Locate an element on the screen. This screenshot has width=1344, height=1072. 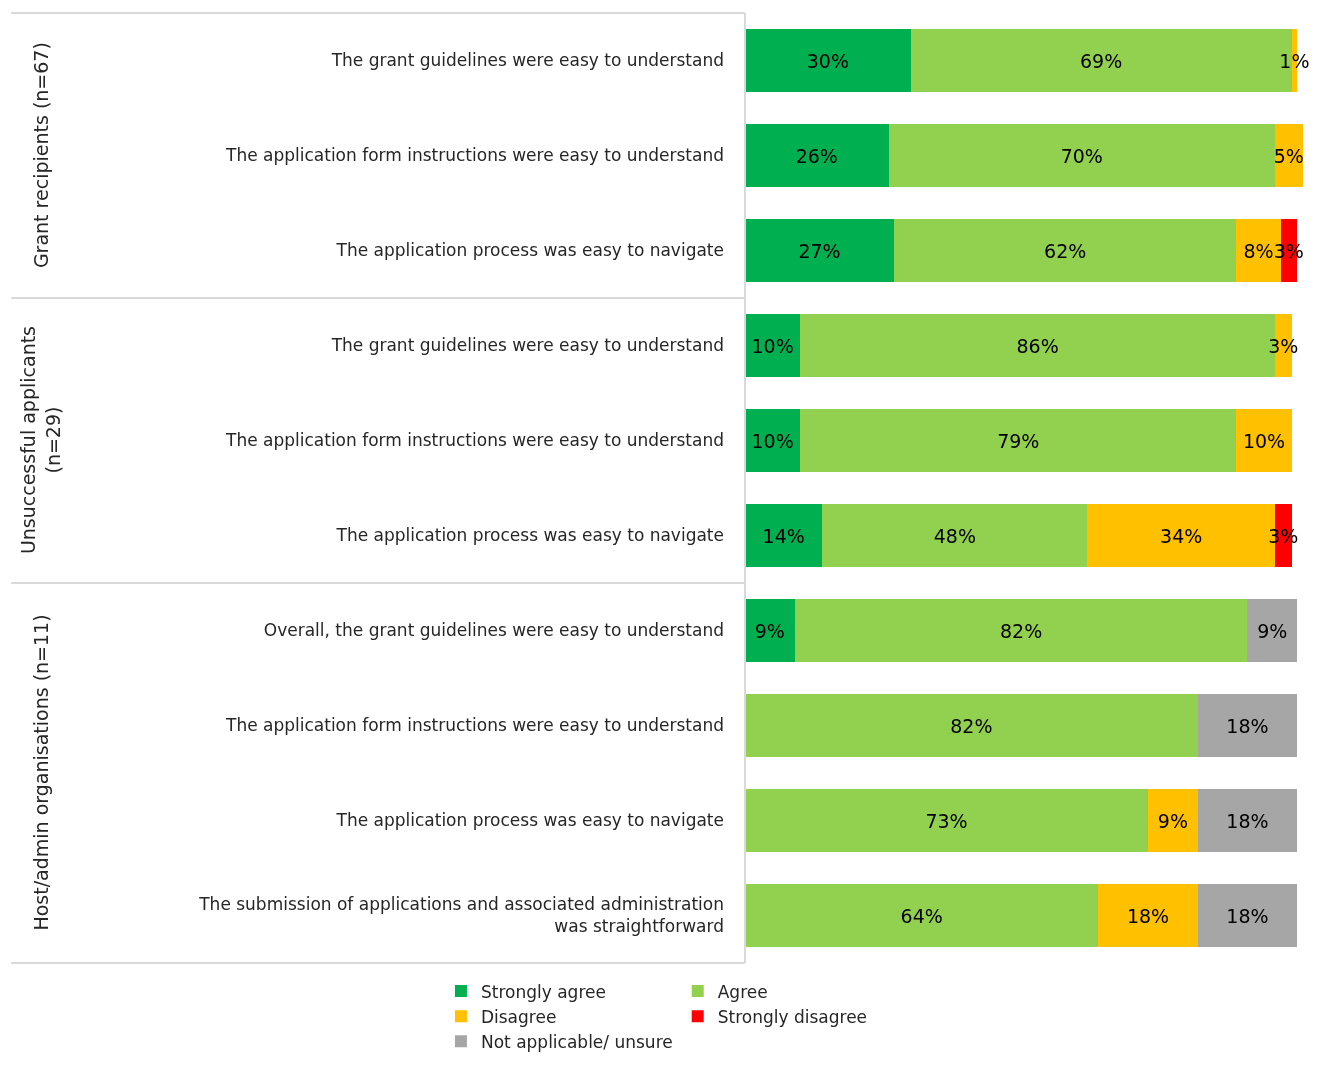
data-label: 14% is located at coordinates (783, 535).